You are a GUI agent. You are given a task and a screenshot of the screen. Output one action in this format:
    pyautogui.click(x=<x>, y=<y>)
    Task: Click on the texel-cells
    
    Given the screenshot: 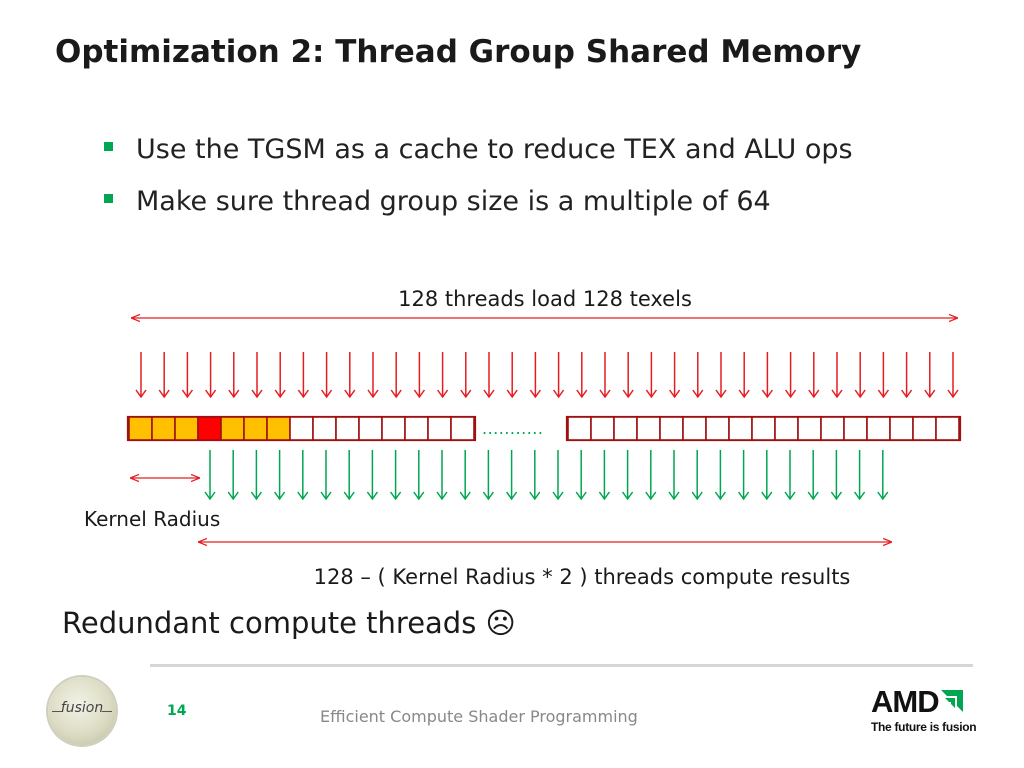 What is the action you would take?
    pyautogui.click(x=544, y=428)
    